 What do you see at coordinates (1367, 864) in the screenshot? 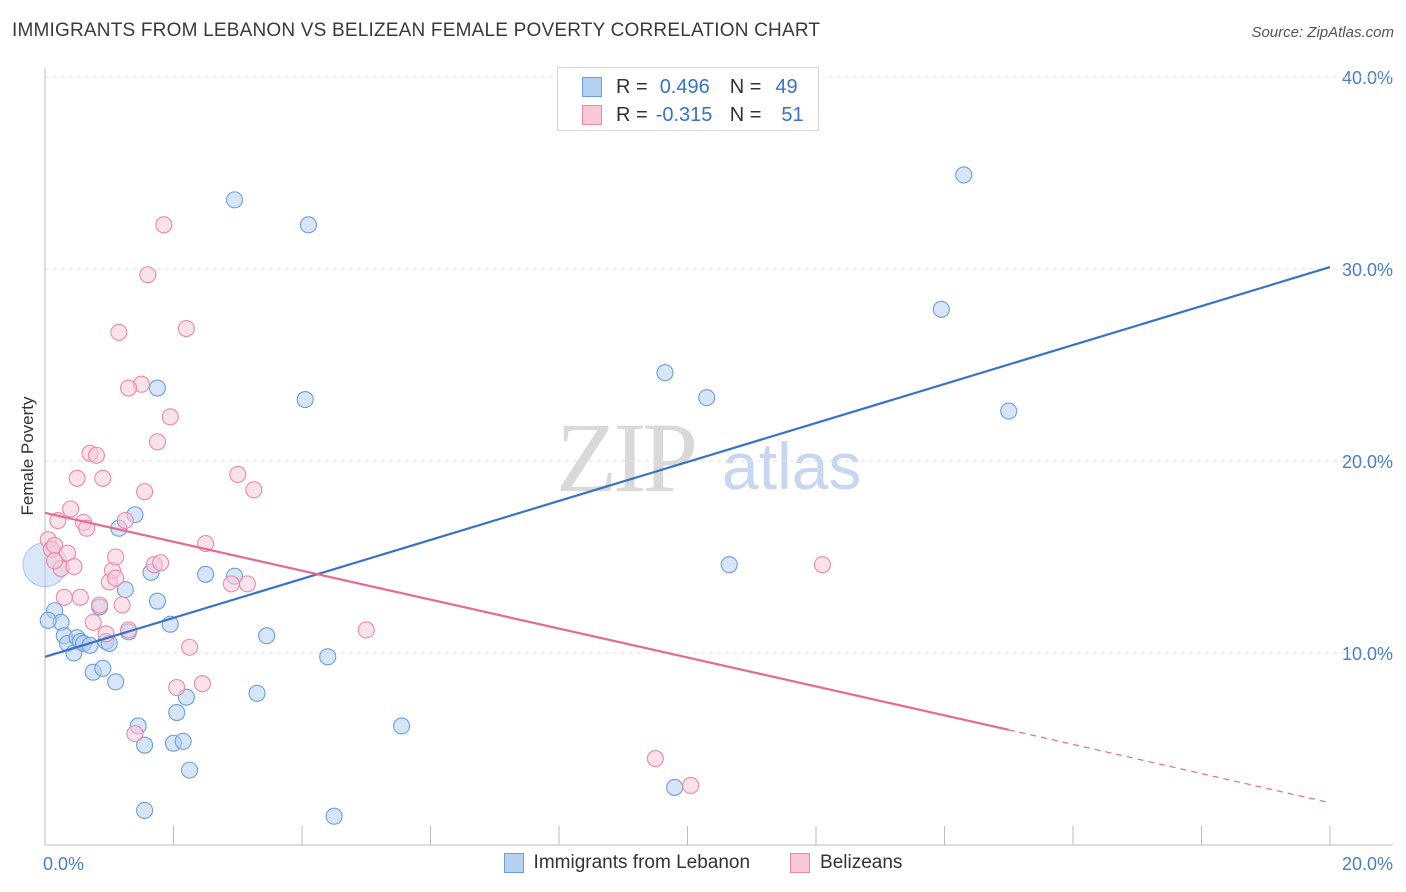
I see `x-tick-label: 20.0%` at bounding box center [1367, 864].